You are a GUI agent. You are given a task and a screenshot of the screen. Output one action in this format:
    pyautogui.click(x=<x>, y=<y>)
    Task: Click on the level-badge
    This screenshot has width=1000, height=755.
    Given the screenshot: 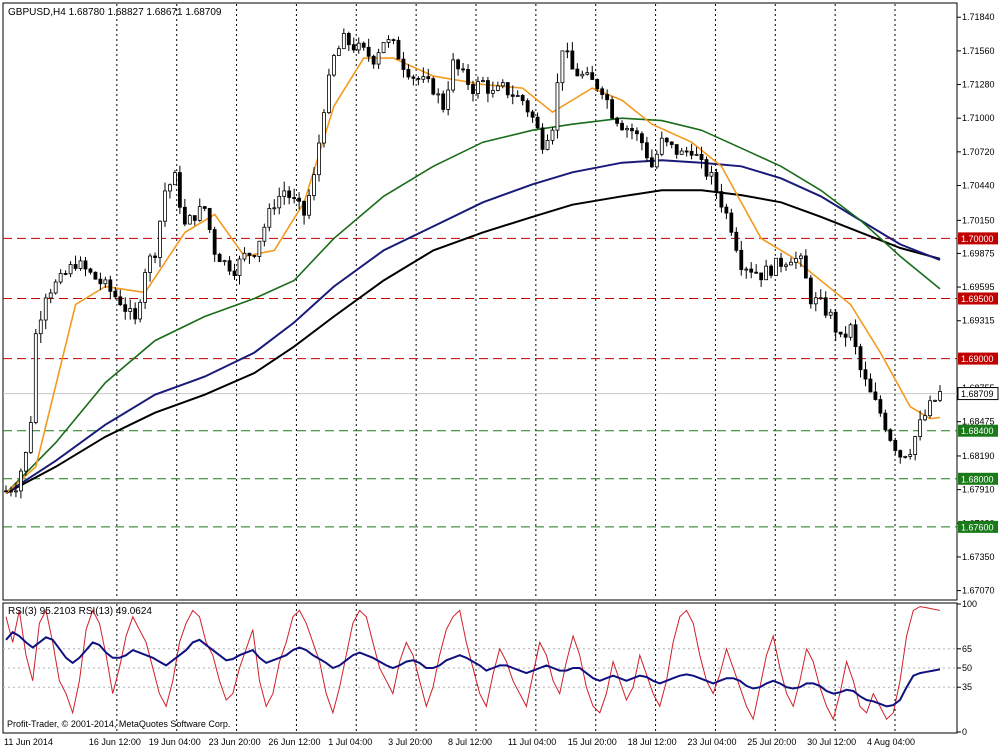 What is the action you would take?
    pyautogui.click(x=978, y=238)
    